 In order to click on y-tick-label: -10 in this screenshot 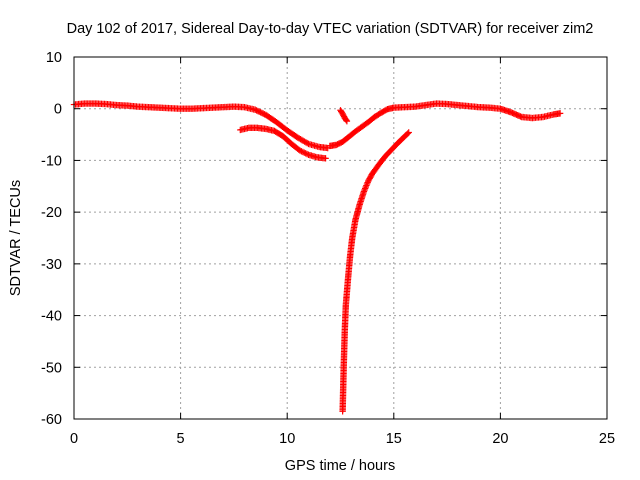, I will do `click(51, 161)`.